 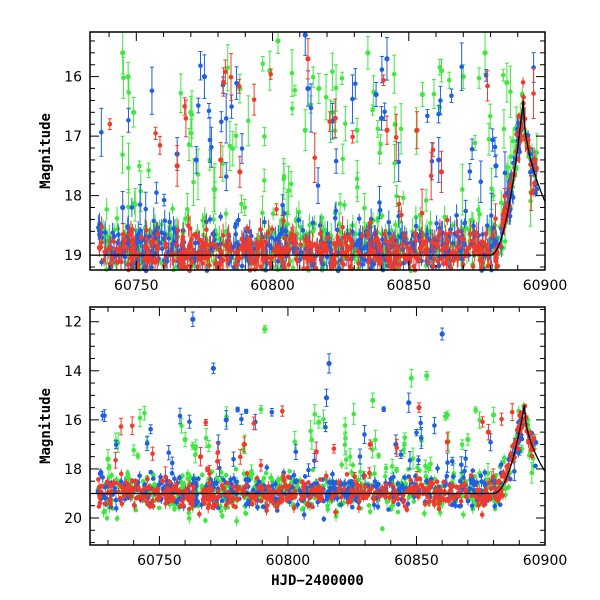 I want to click on y-tick-label: 20, so click(x=73, y=519).